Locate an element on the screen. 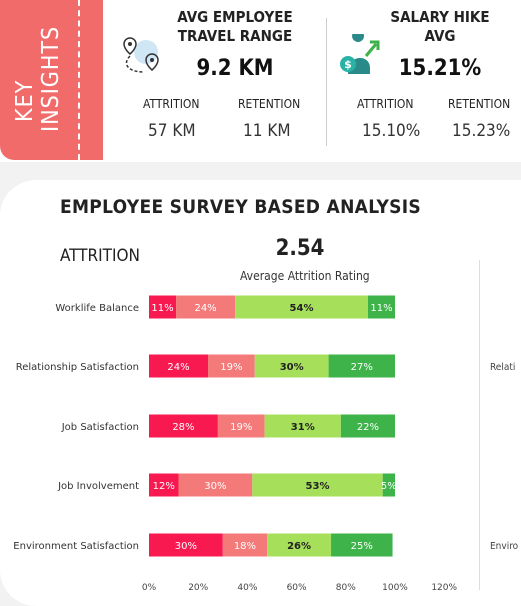 The image size is (521, 606). salary-value: 15.21% is located at coordinates (440, 68).